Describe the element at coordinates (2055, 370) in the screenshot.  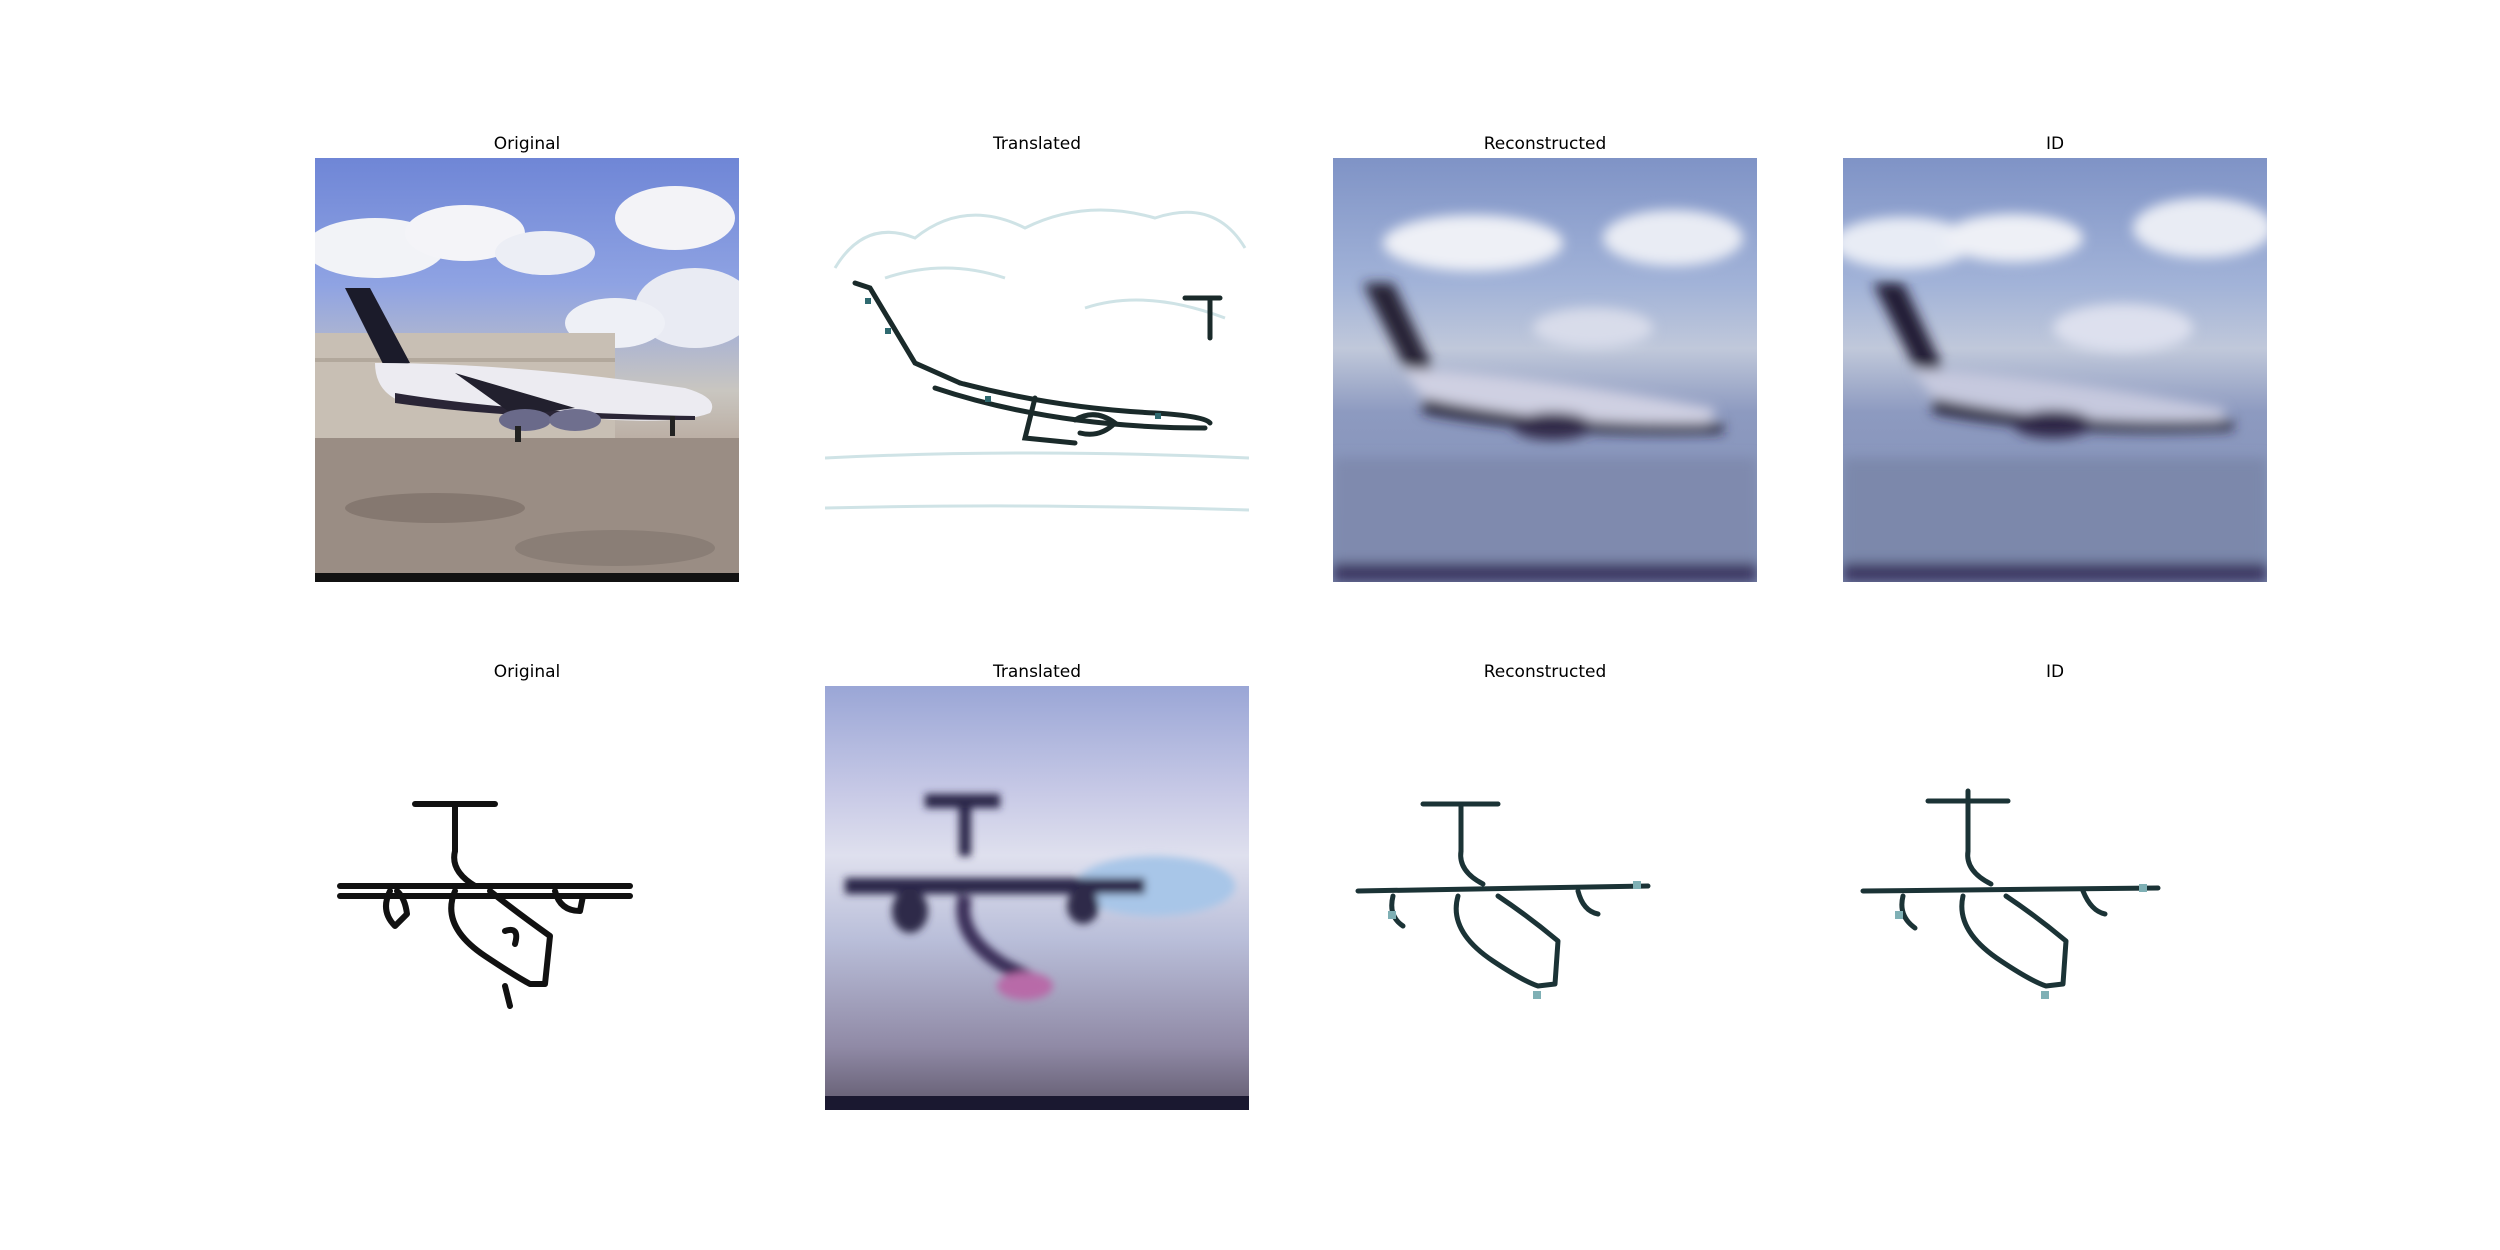
I see `airliner-identity-image` at that location.